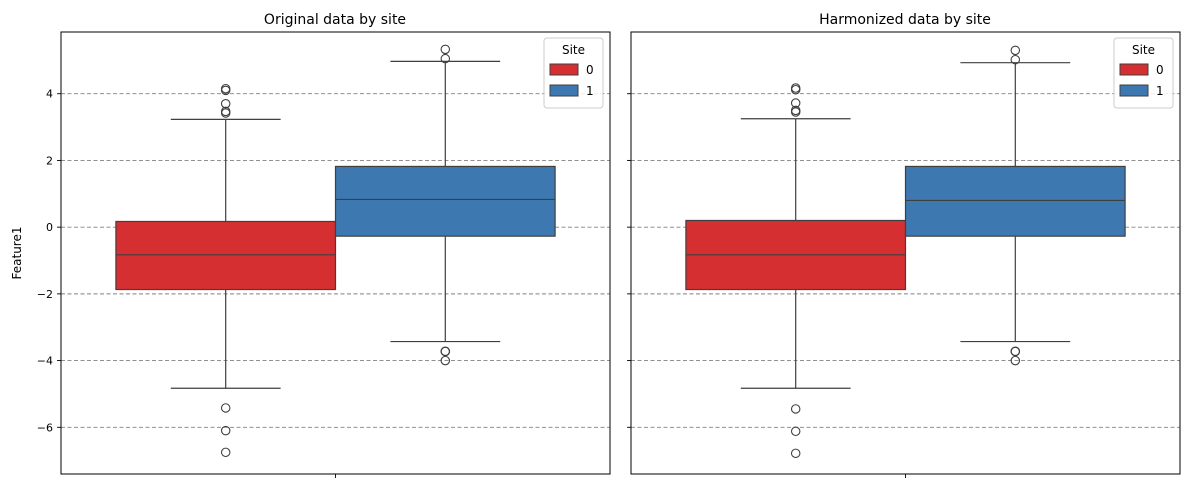  I want to click on y-tick-label: −6, so click(45, 427).